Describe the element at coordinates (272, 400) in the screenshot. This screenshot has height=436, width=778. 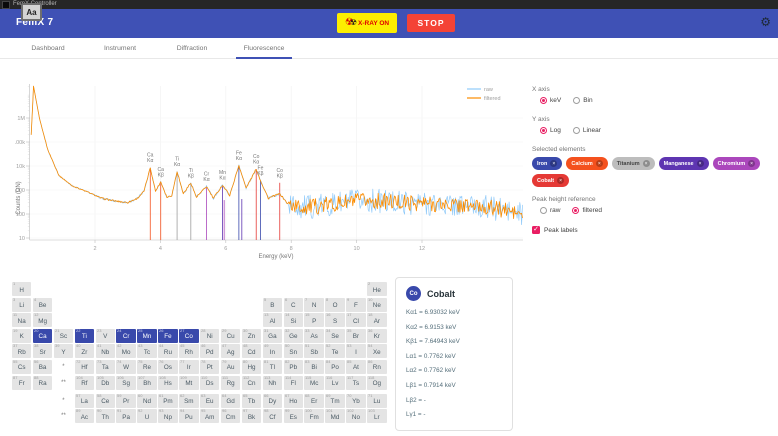
I see `element-cell-dy: 66 Dy` at that location.